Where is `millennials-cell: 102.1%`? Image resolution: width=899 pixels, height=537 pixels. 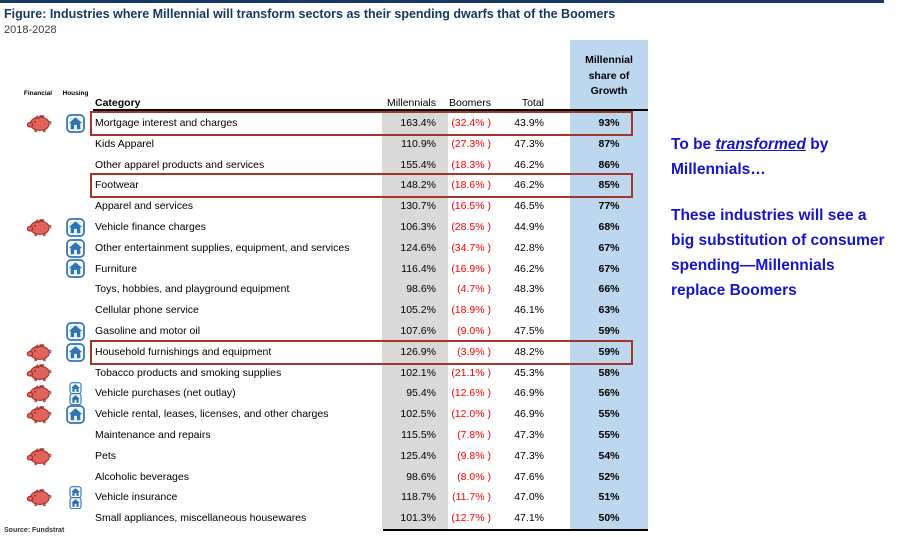 millennials-cell: 102.1% is located at coordinates (415, 373).